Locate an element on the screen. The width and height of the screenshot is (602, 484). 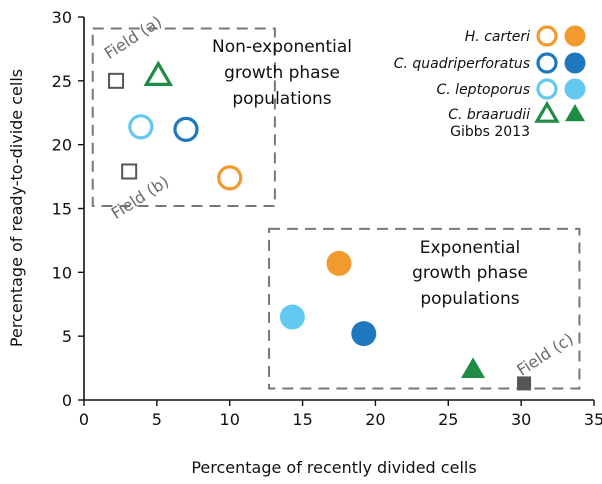
x-tick-label: 15 is located at coordinates (302, 419).